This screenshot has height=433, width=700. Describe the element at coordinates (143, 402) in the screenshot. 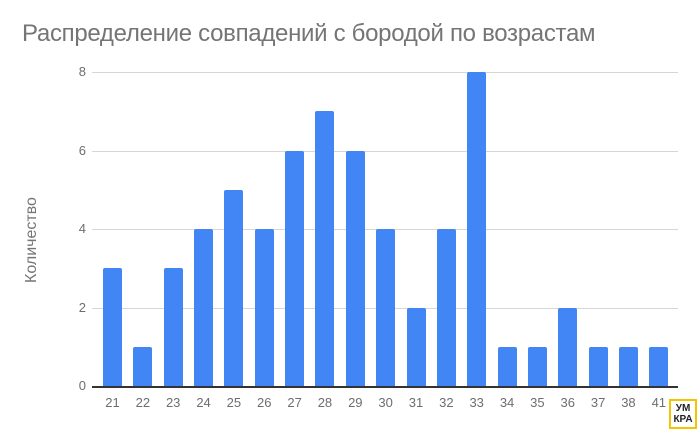

I see `x-tick-label: 22` at that location.